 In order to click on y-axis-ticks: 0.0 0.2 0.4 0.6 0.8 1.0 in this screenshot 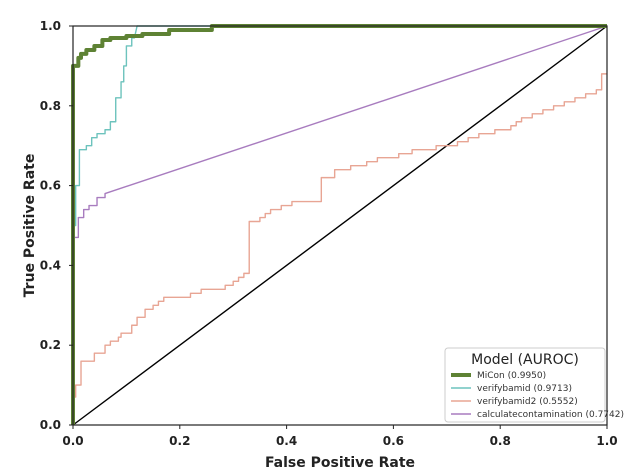, I will do `click(56, 225)`.